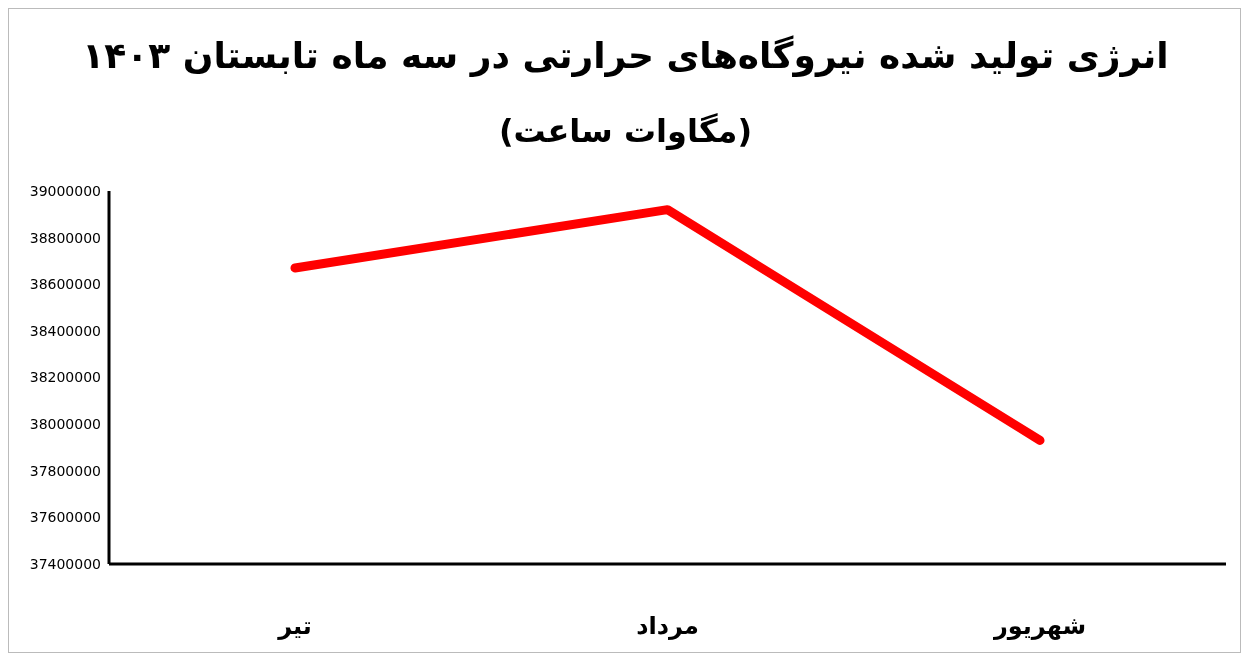 Image resolution: width=1249 pixels, height=661 pixels. I want to click on x-tick-label: مرداد, so click(667, 626).